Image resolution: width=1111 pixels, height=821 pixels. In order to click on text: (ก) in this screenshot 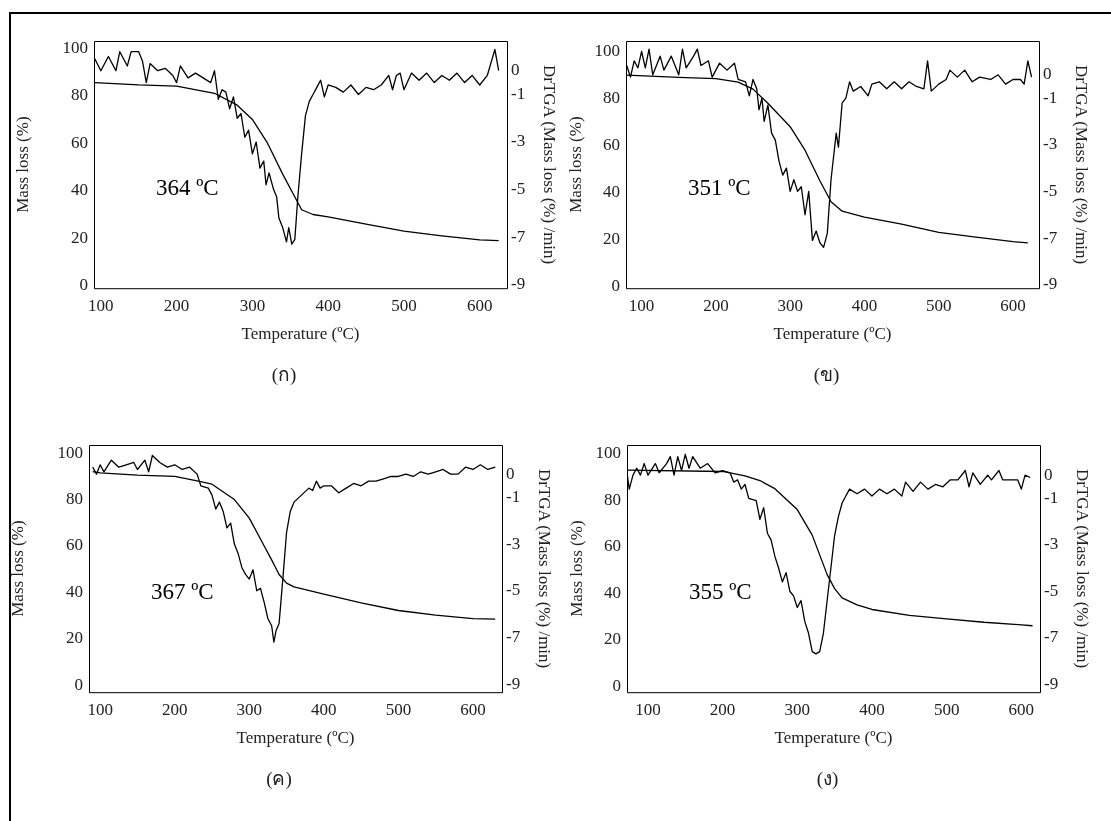, I will do `click(284, 375)`.